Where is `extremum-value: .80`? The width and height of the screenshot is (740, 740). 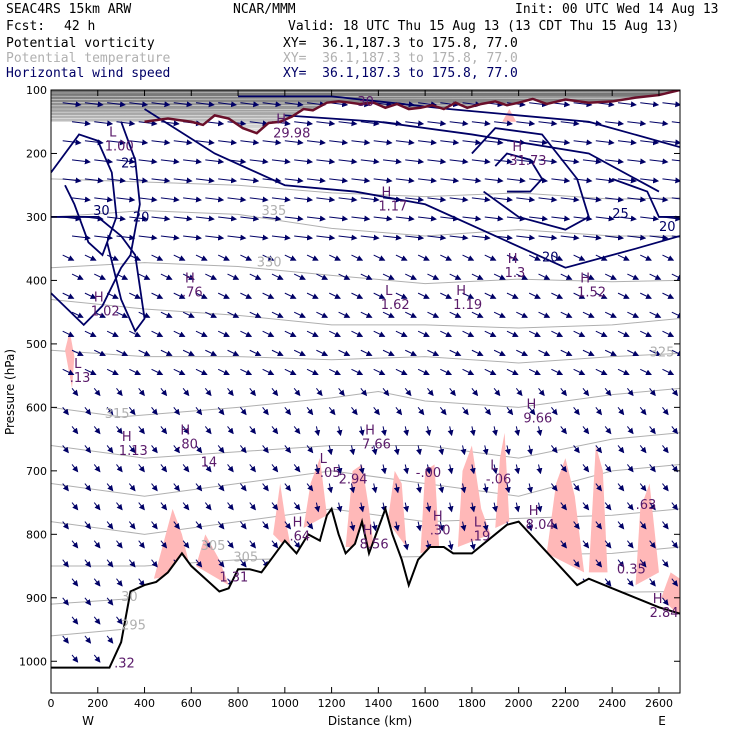
extremum-value: .80 is located at coordinates (187, 445).